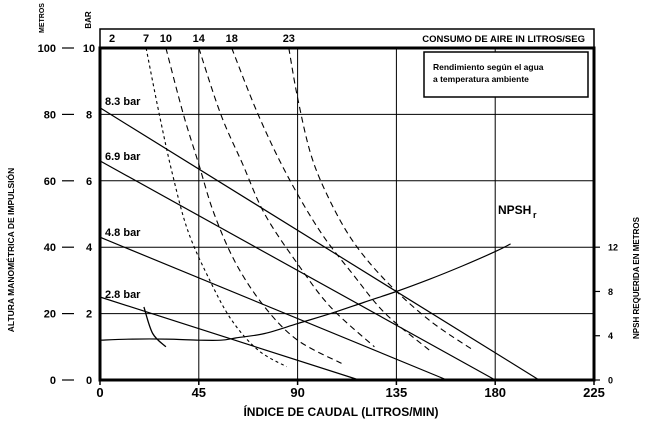  What do you see at coordinates (305, 292) in the screenshot?
I see `npsh-curve` at bounding box center [305, 292].